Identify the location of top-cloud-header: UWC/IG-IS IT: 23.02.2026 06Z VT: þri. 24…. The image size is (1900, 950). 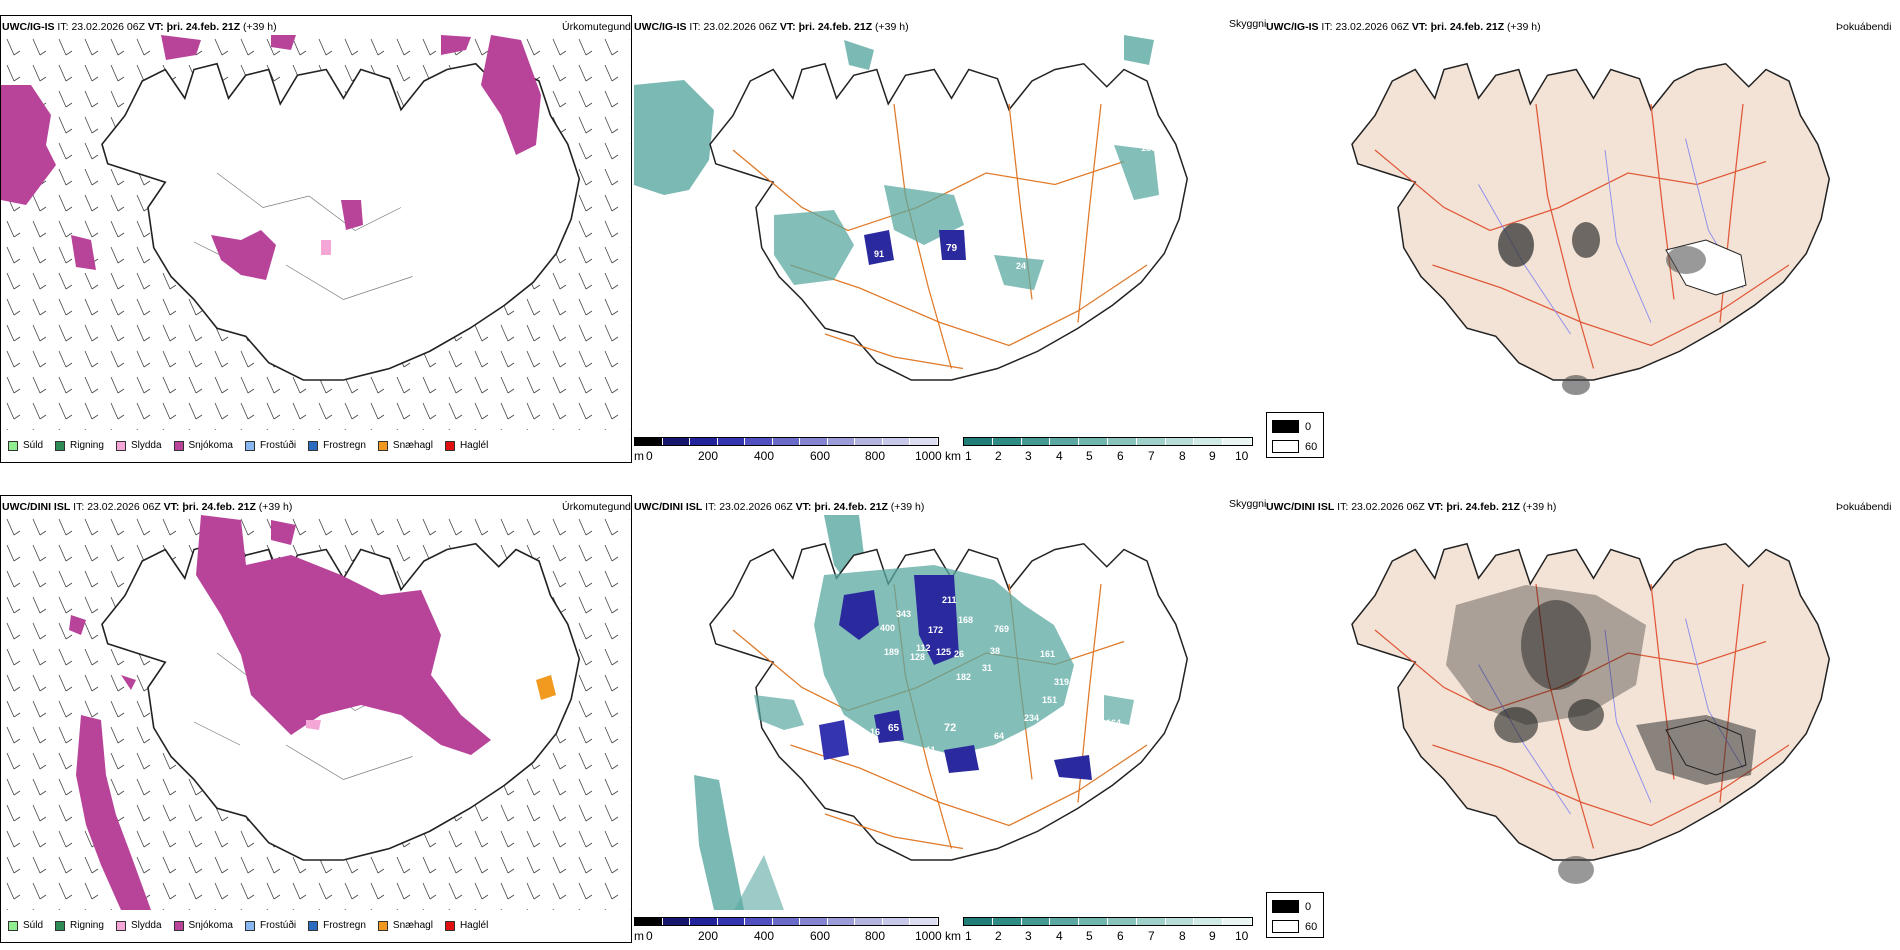
(771, 27).